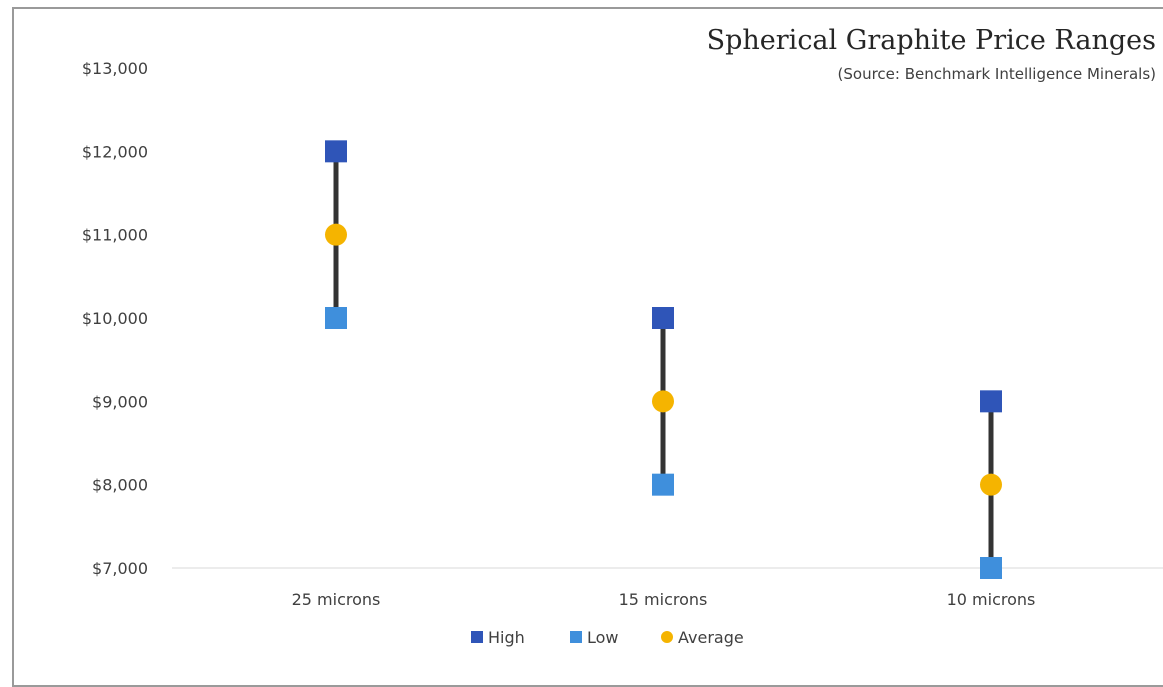  I want to click on y-tick-label: $13,000, so click(115, 68).